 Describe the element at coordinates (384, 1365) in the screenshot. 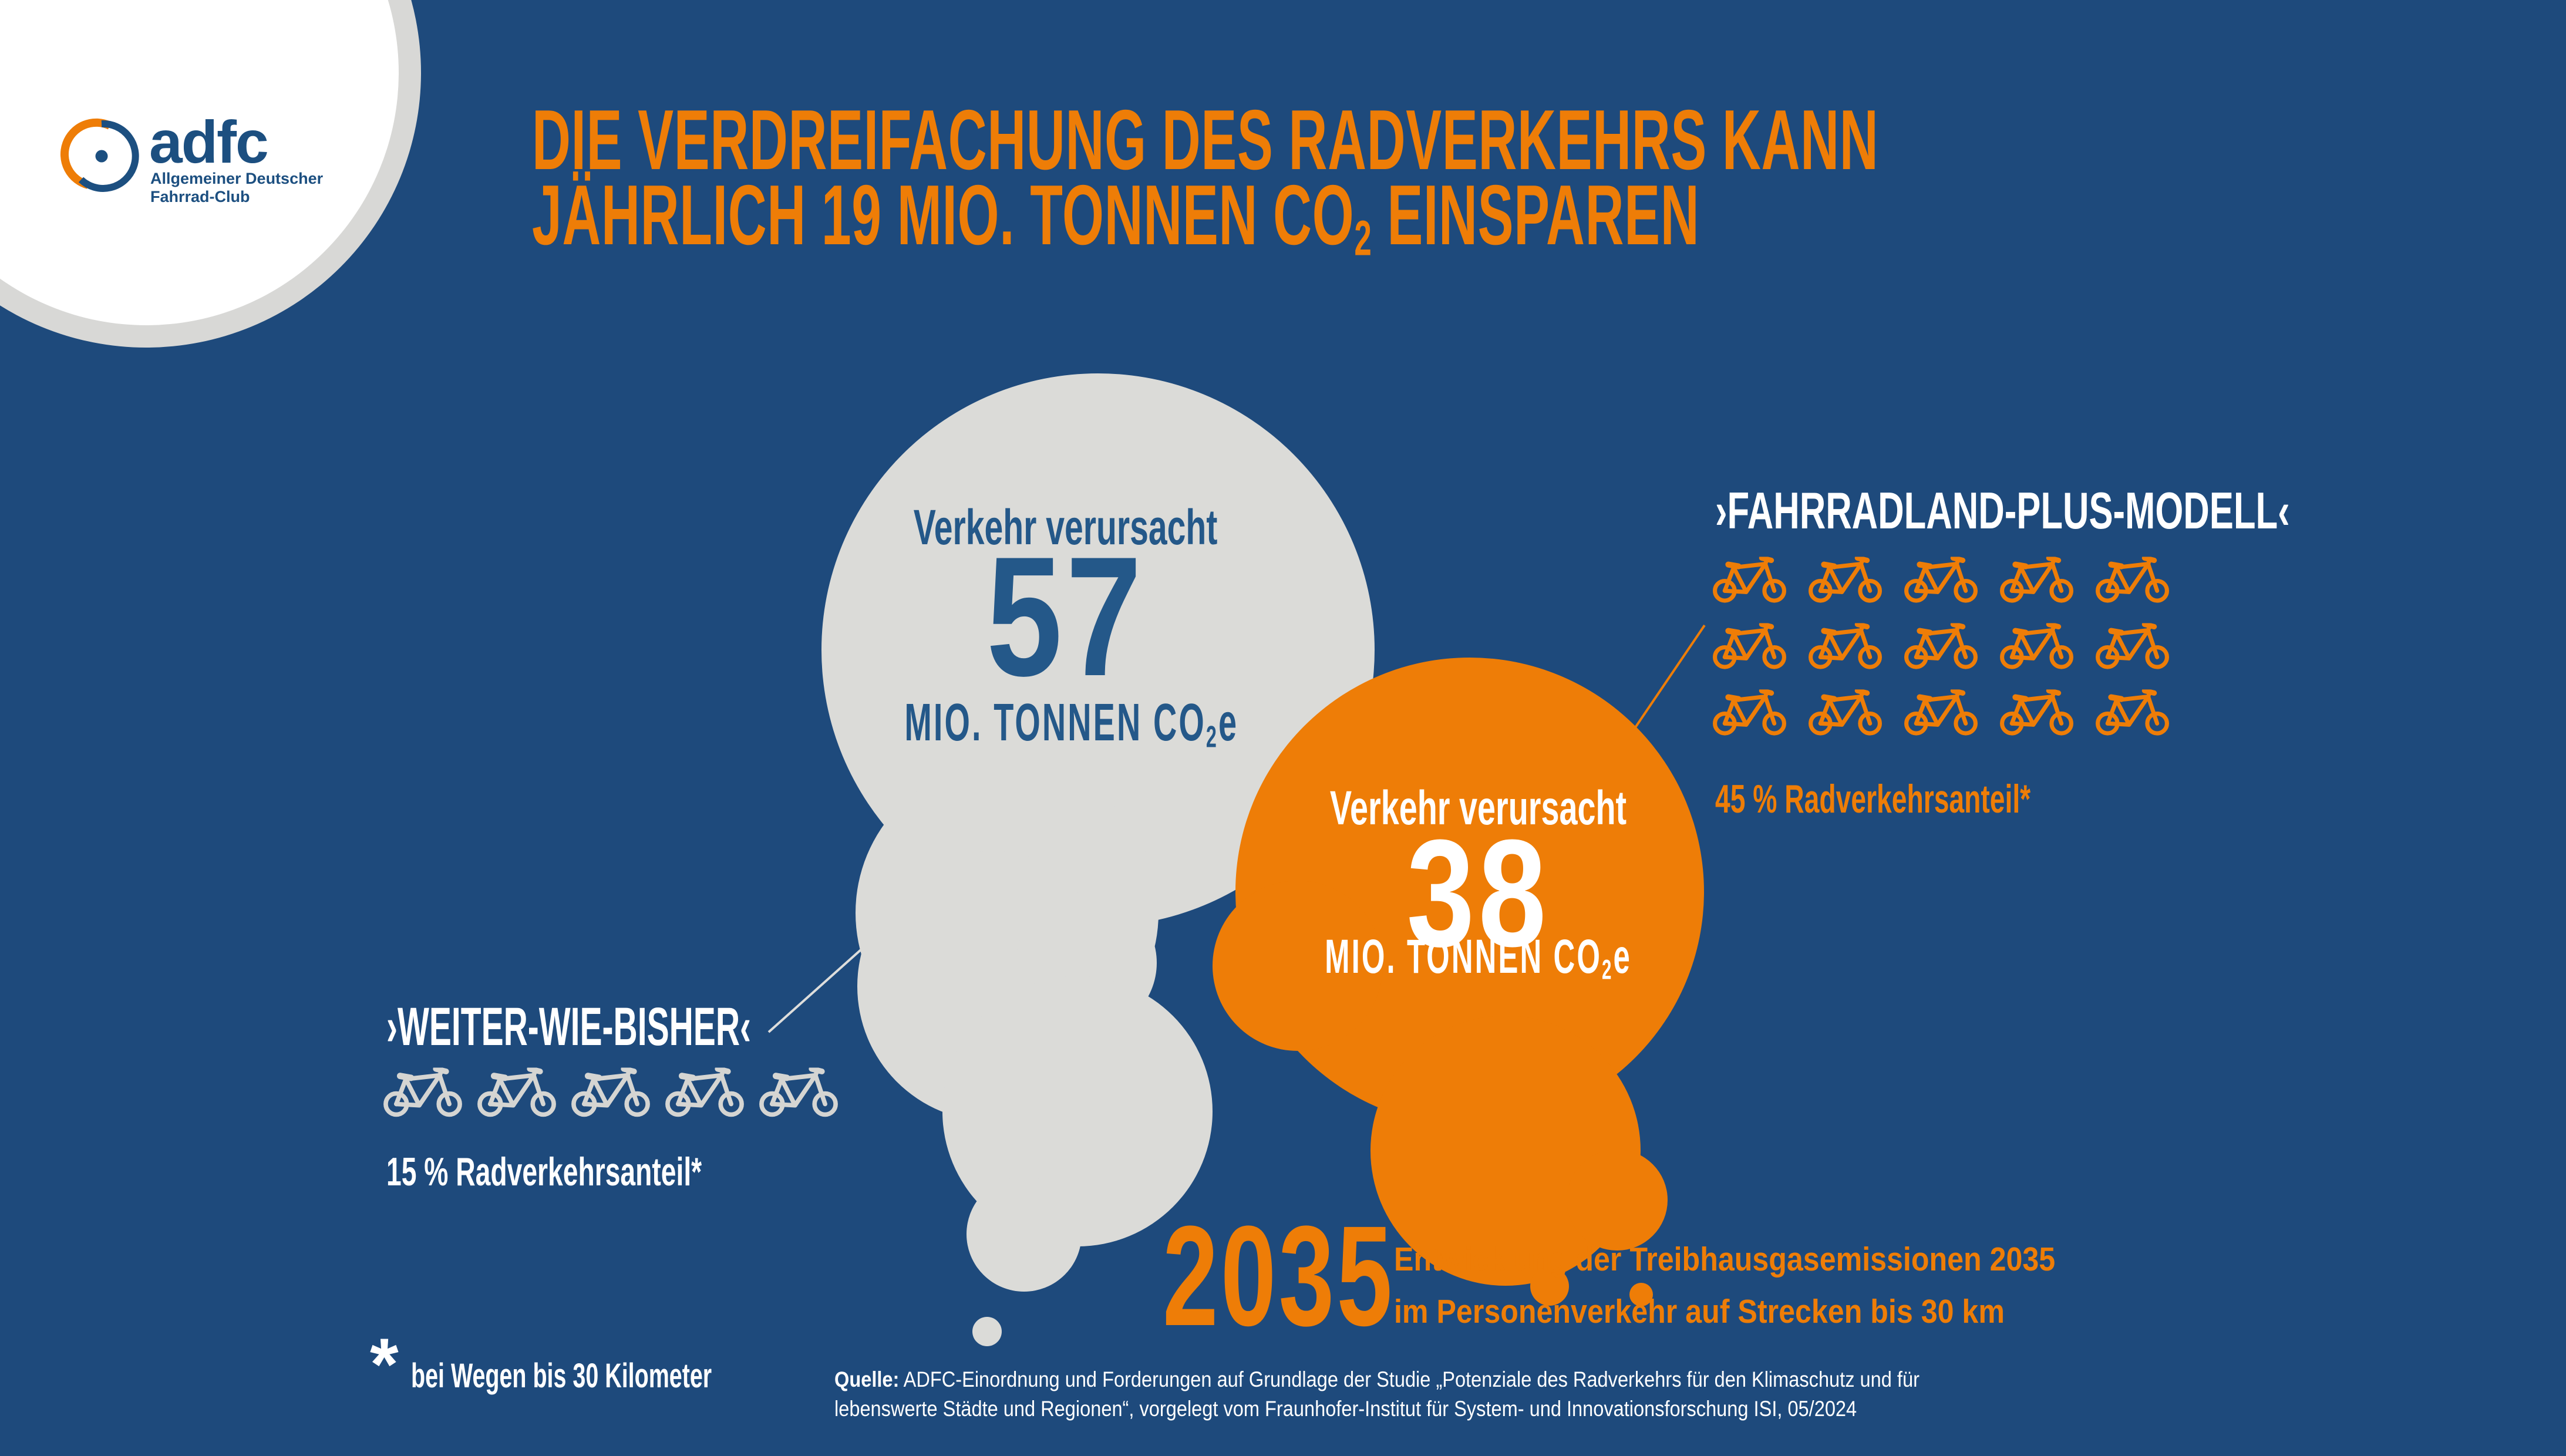

I see `footnote-asterisk: *` at that location.